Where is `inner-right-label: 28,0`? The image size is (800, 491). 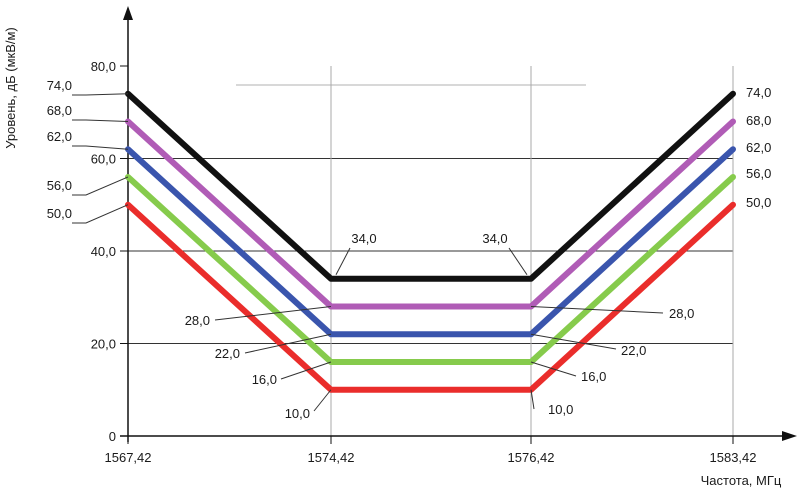
inner-right-label: 28,0 is located at coordinates (681, 313).